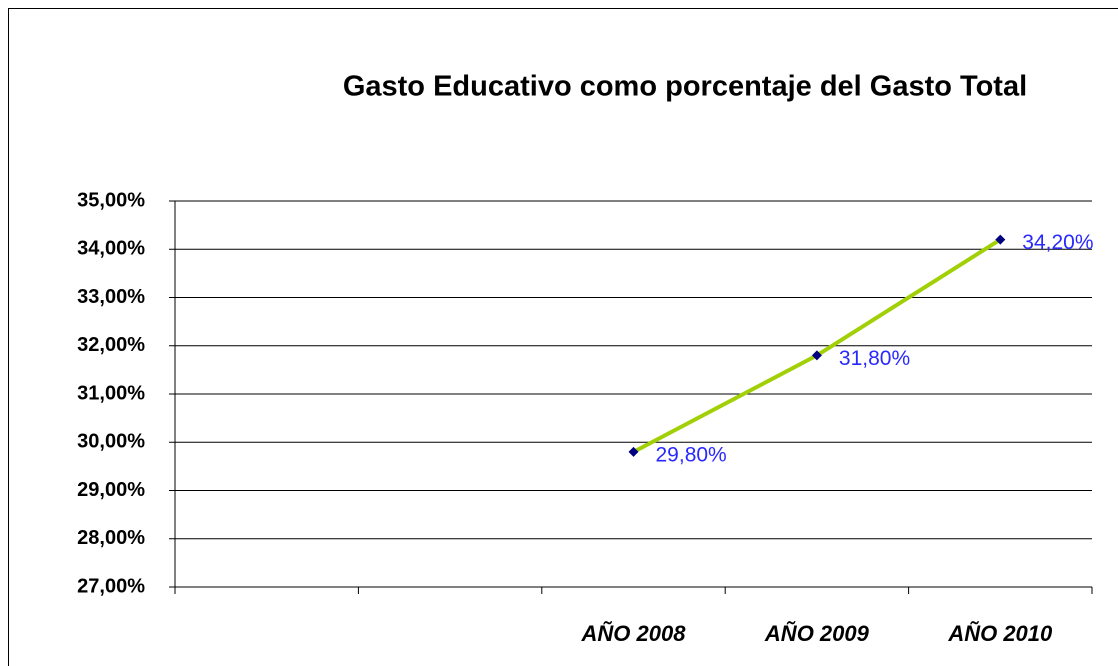  What do you see at coordinates (111, 200) in the screenshot?
I see `y-tick-label: 35,00%` at bounding box center [111, 200].